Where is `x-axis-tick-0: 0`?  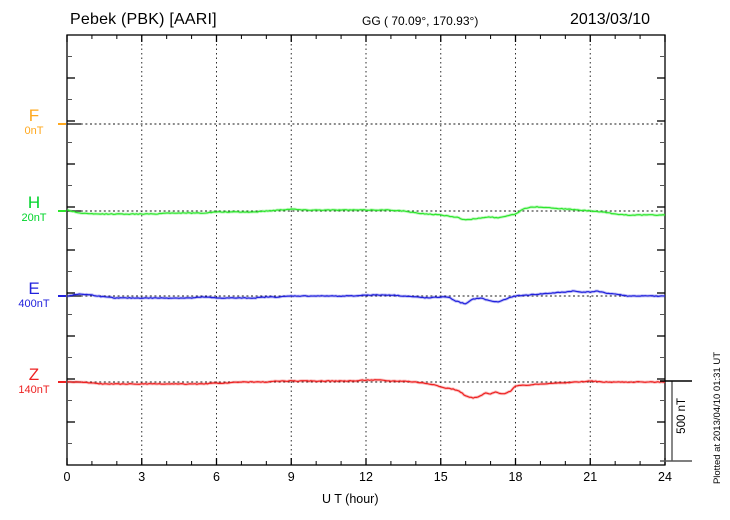
x-axis-tick-0: 0 is located at coordinates (67, 477).